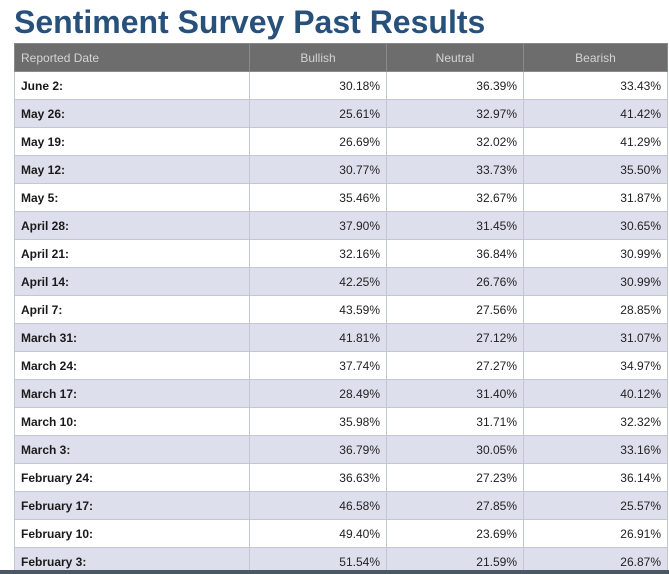 The height and width of the screenshot is (574, 669). I want to click on neutral-cell: 31.40%, so click(455, 393).